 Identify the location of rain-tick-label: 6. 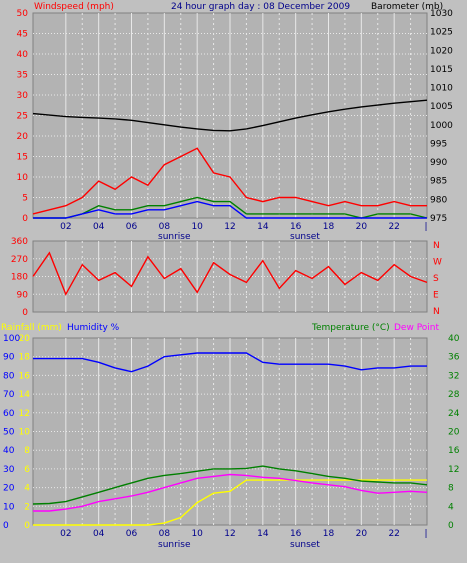
(27, 470).